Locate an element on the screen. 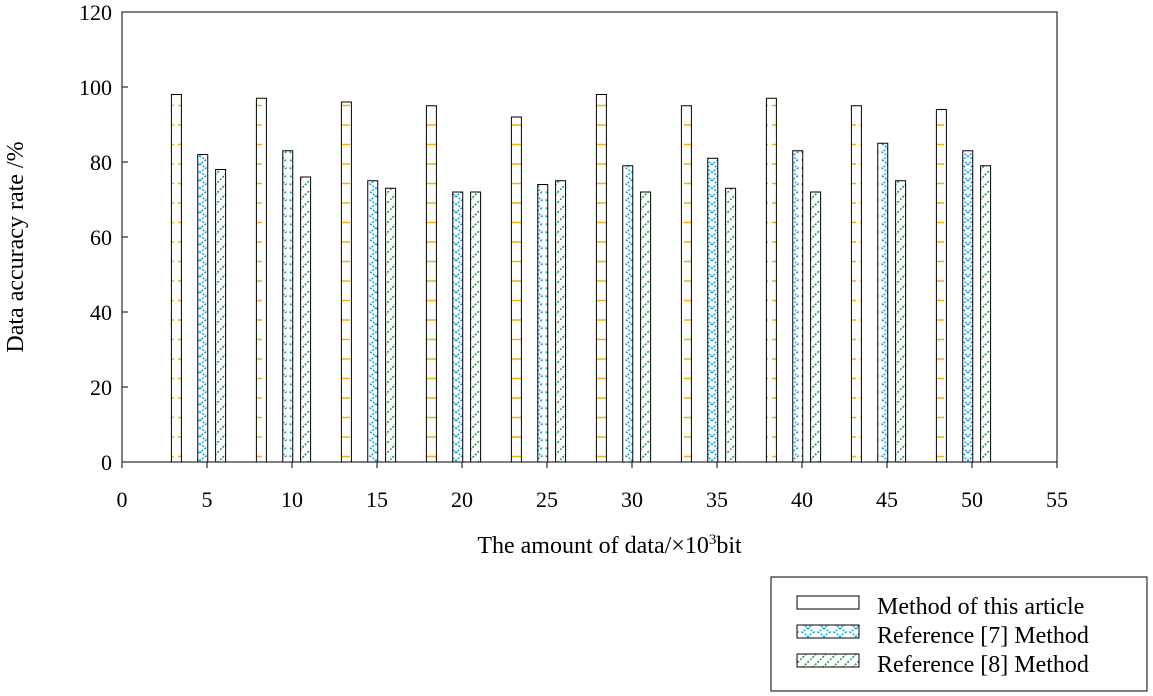 This screenshot has height=696, width=1153. x-tick-label: 25 is located at coordinates (547, 499).